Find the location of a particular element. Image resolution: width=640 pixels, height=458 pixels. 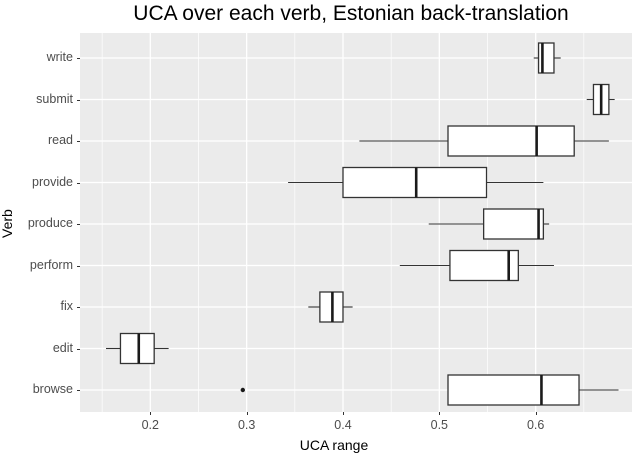

y-tick-label: produce is located at coordinates (50, 223).